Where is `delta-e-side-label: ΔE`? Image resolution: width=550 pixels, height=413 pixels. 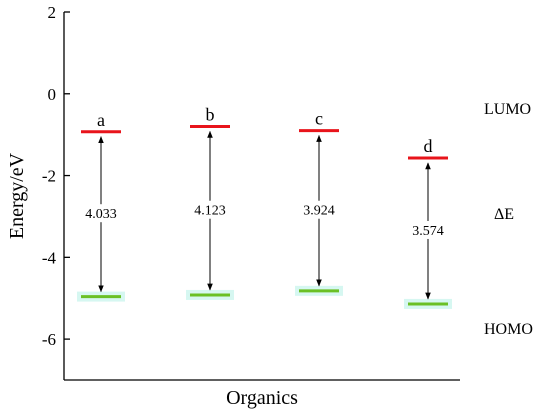
delta-e-side-label: ΔE is located at coordinates (504, 214).